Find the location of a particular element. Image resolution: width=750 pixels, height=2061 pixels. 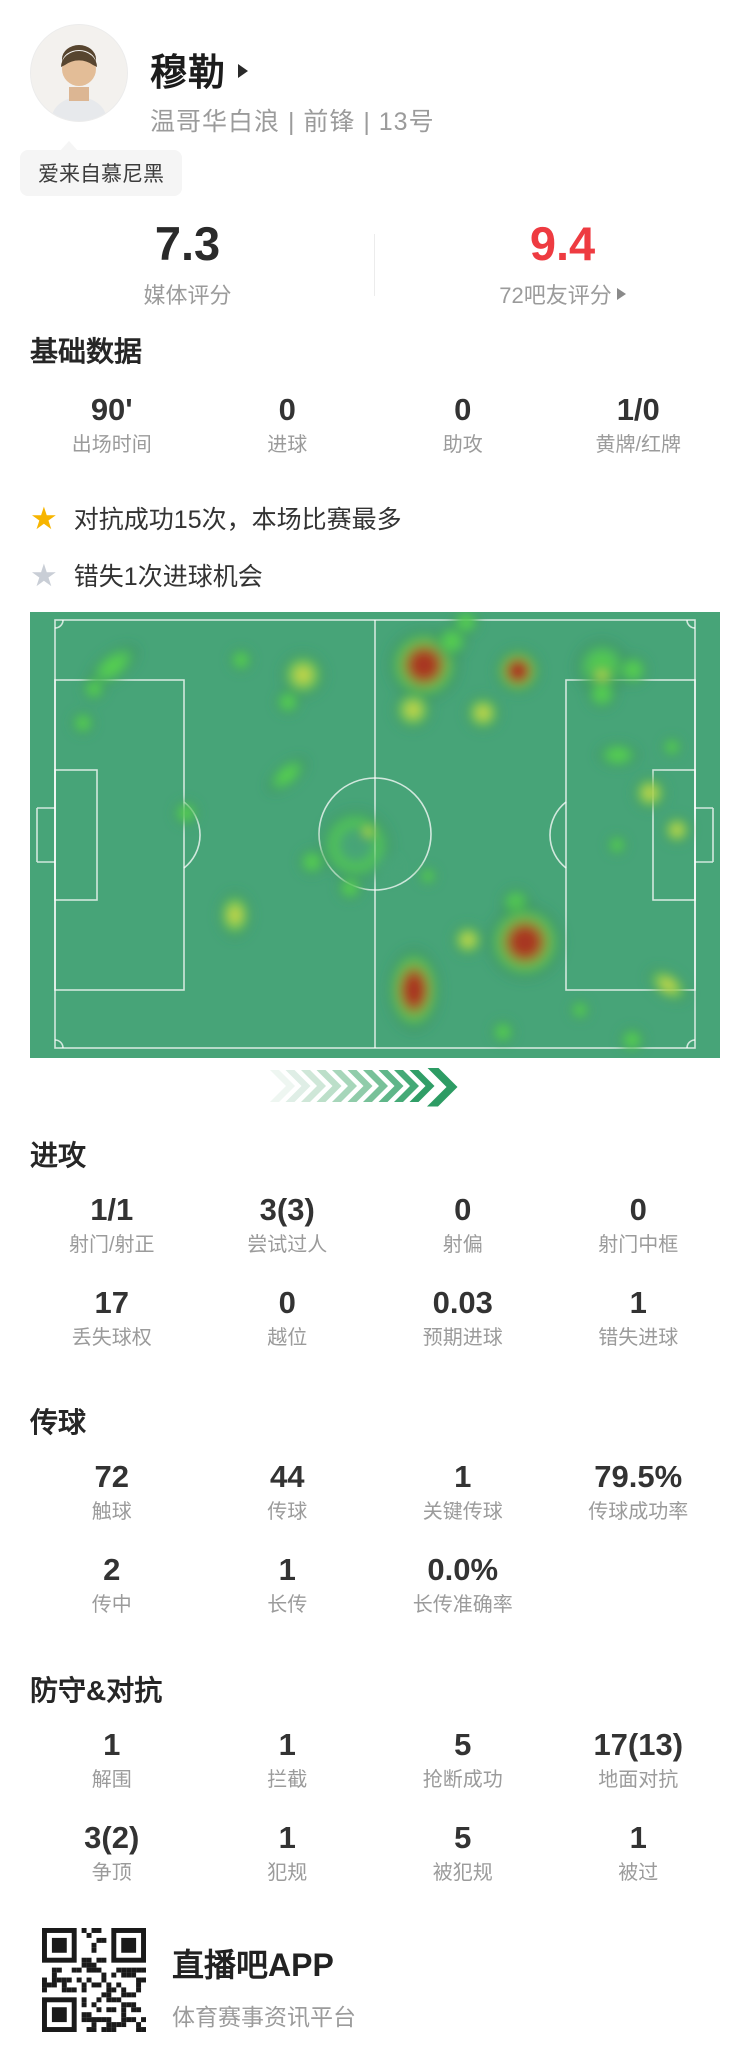

highlight-text: 对抗成功15次，本场比赛最多 is located at coordinates (237, 520).